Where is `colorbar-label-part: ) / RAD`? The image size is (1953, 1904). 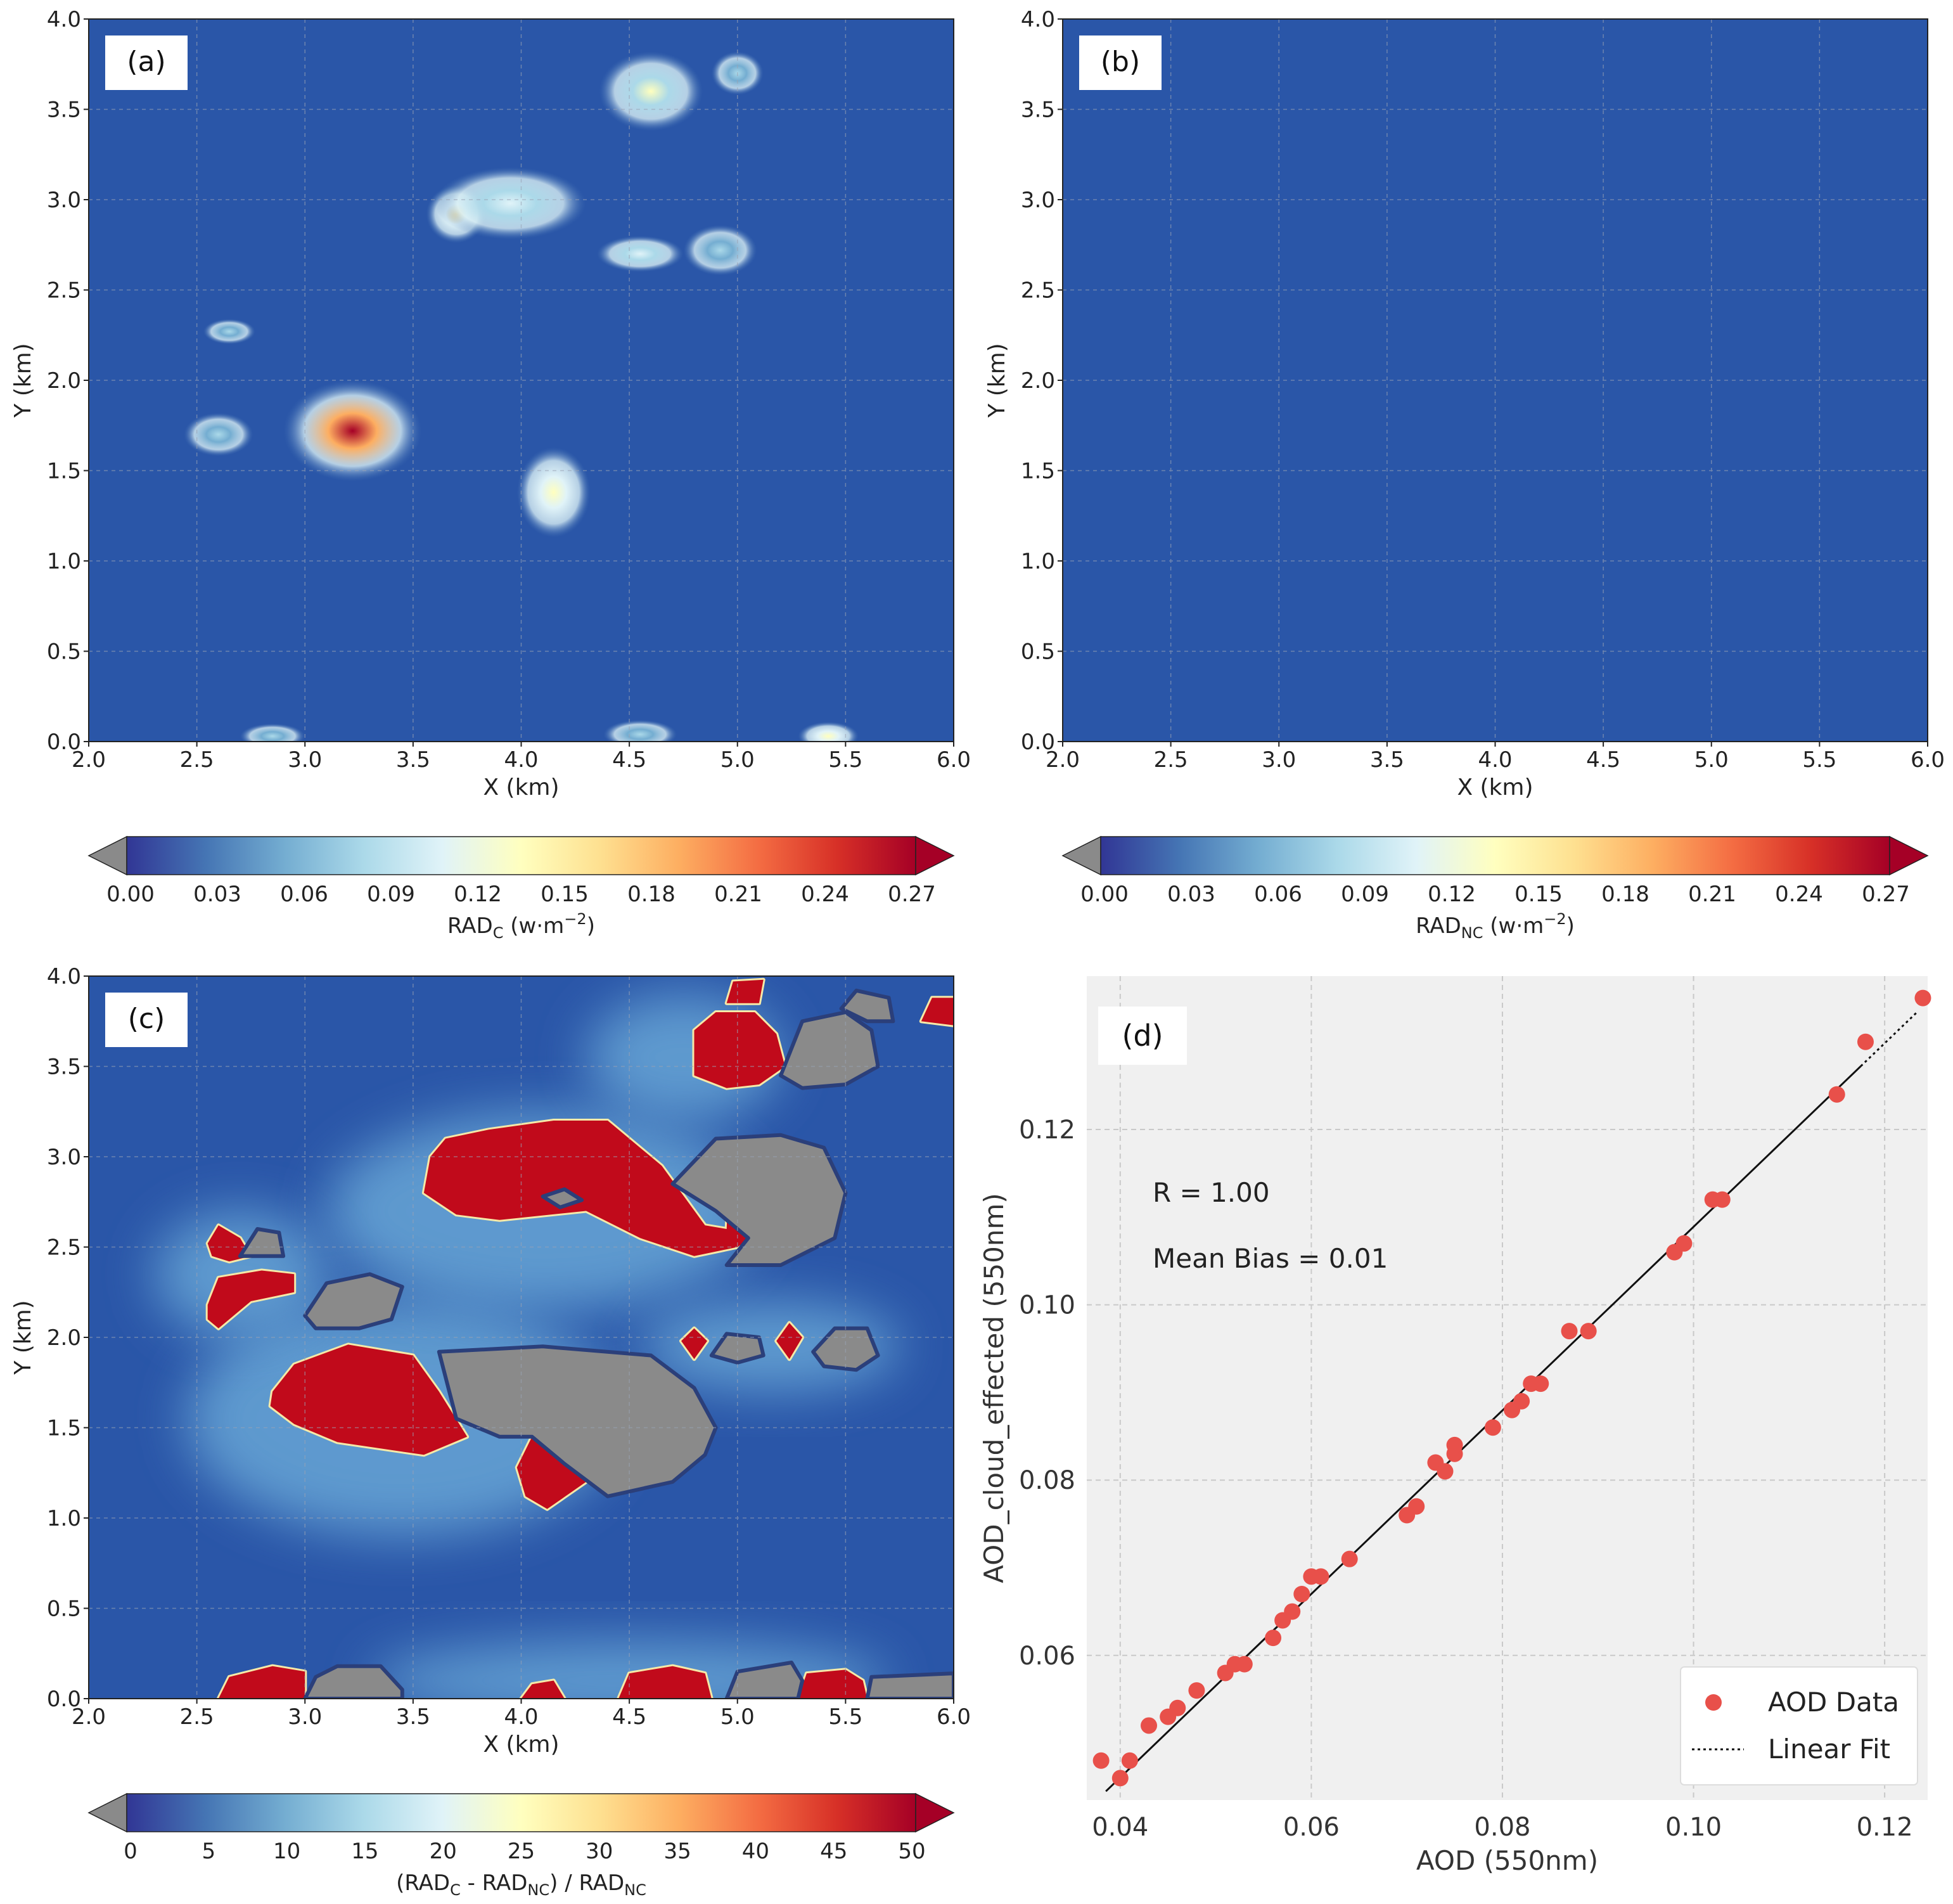
colorbar-label-part: ) / RAD is located at coordinates (586, 1883).